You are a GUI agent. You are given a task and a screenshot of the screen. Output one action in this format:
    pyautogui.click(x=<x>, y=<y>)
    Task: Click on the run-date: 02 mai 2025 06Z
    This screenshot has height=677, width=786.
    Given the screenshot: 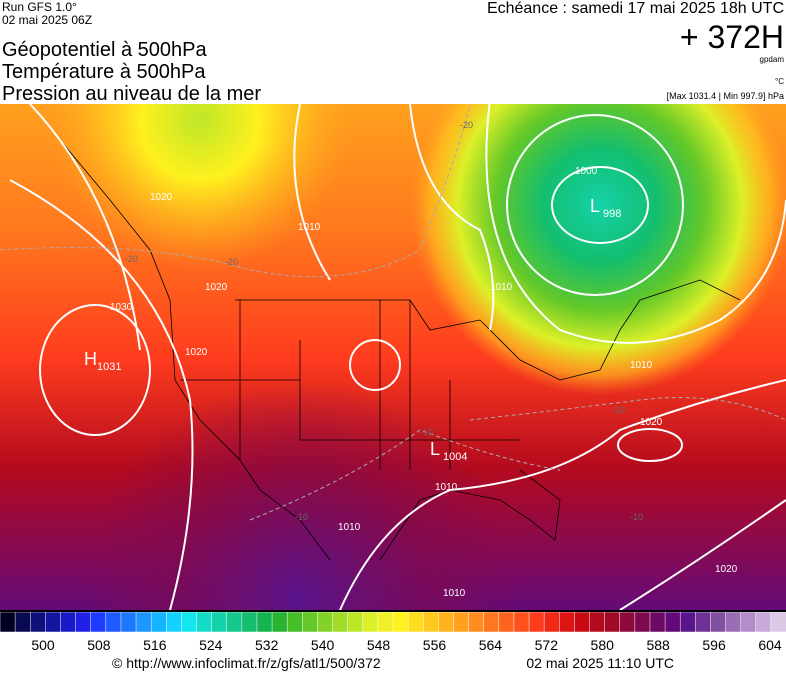 What is the action you would take?
    pyautogui.click(x=47, y=20)
    